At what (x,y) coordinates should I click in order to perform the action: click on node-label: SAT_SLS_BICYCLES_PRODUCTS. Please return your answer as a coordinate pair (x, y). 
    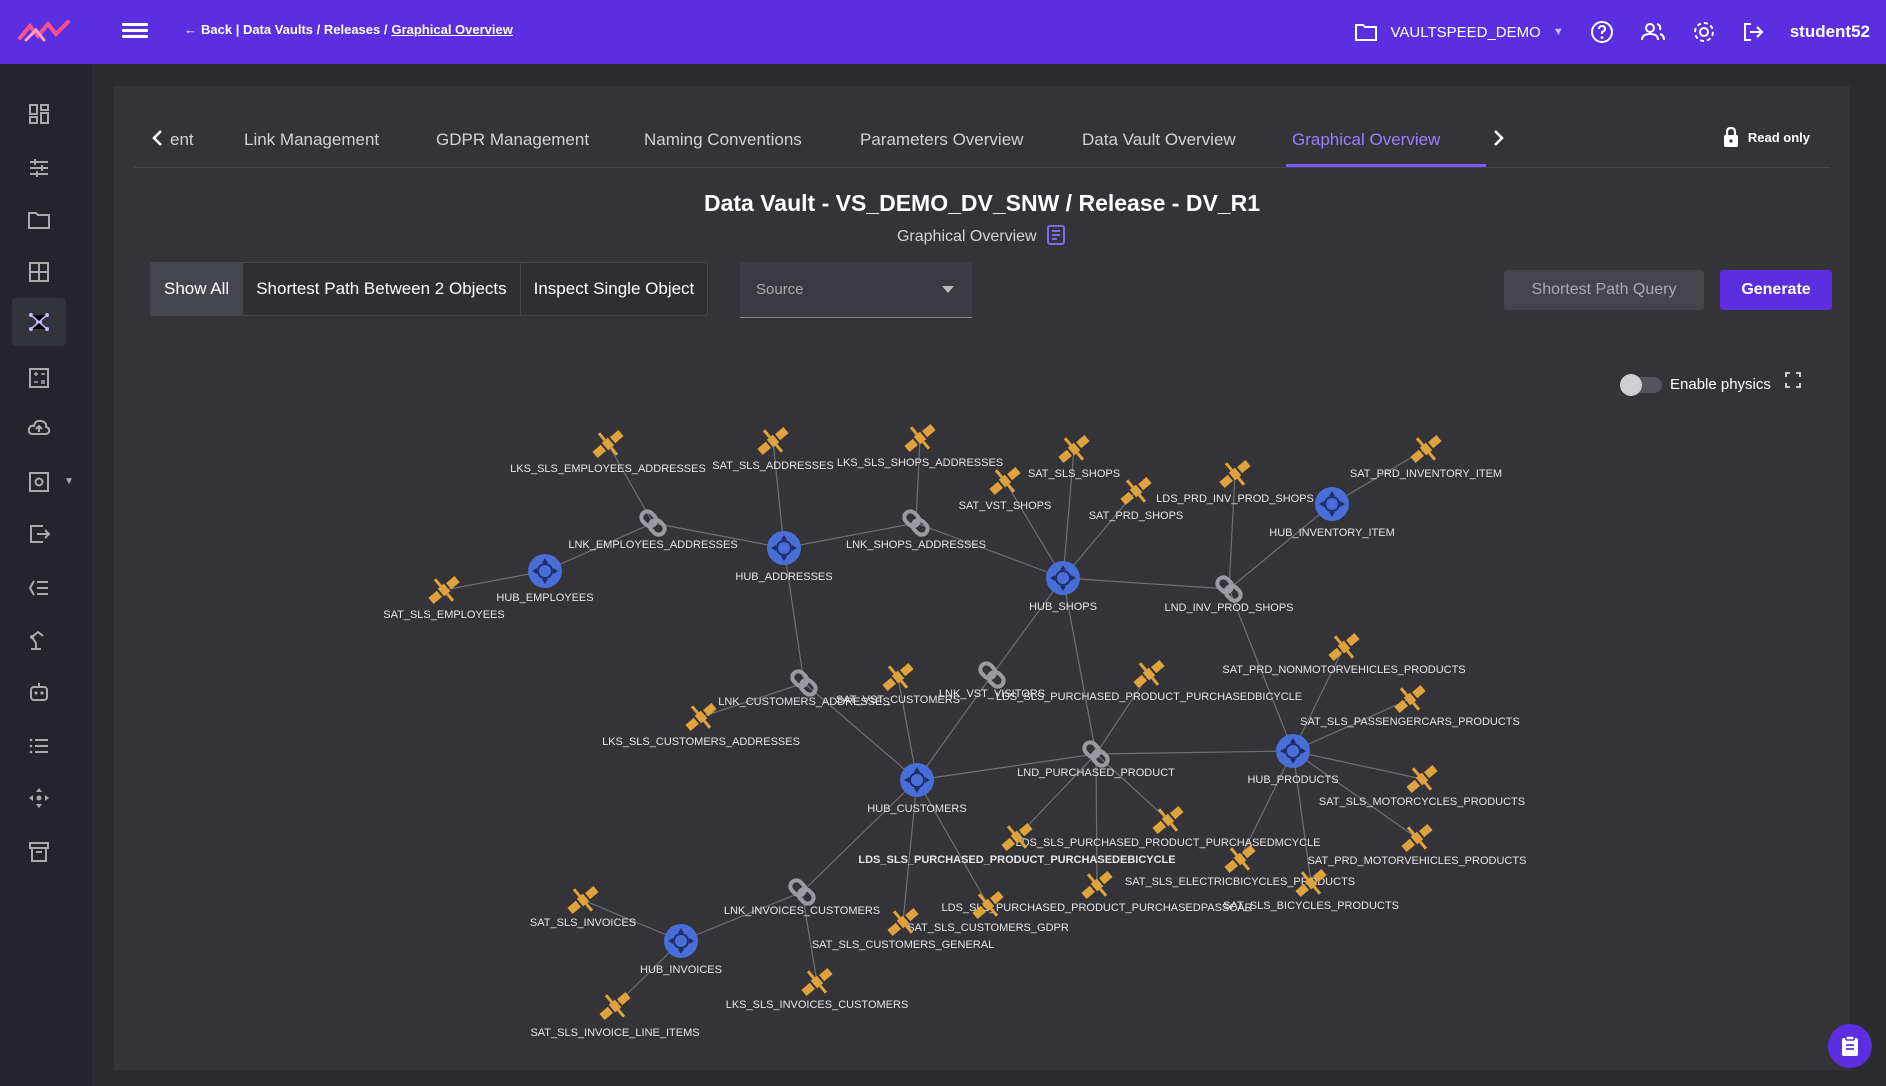
    Looking at the image, I should click on (1311, 906).